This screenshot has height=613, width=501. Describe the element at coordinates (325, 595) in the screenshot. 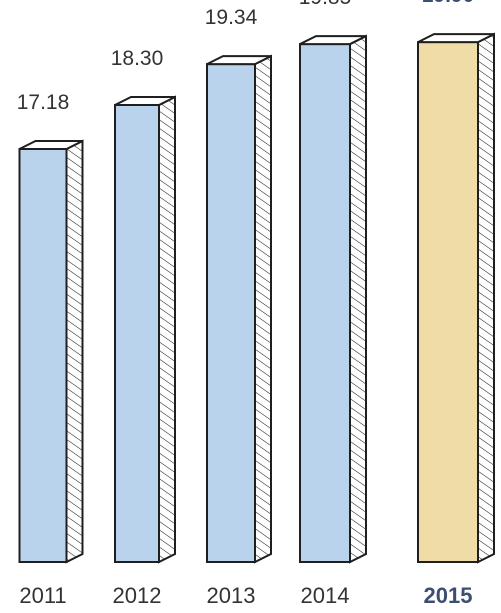

I see `category-label: 2014` at that location.